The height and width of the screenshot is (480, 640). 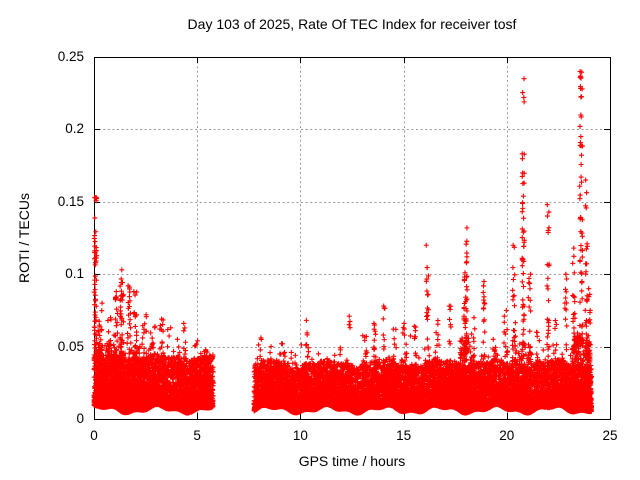 What do you see at coordinates (507, 435) in the screenshot?
I see `x-tick-label: 20` at bounding box center [507, 435].